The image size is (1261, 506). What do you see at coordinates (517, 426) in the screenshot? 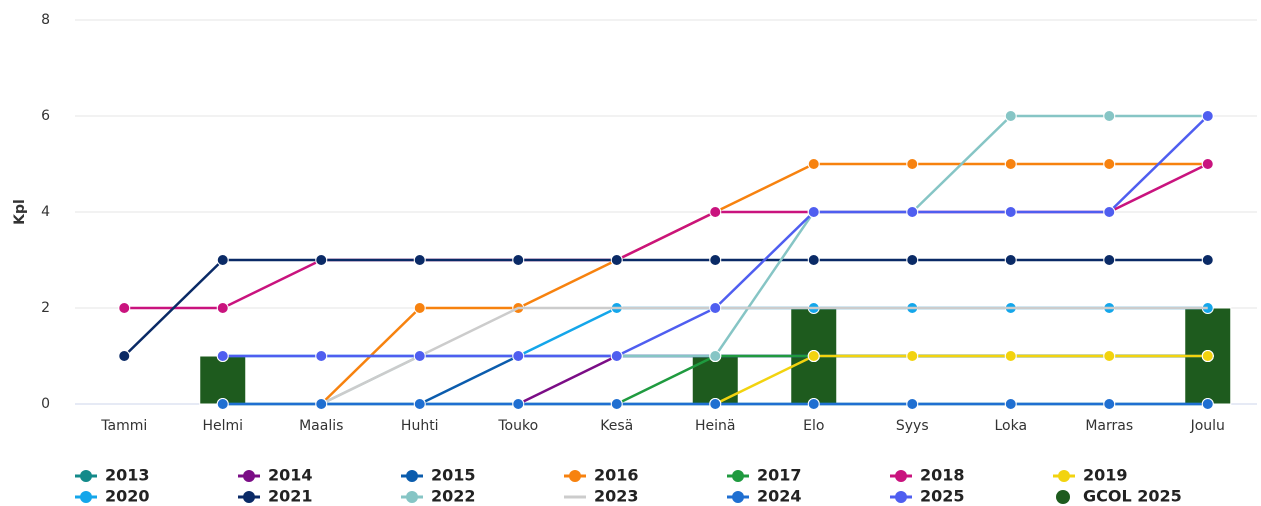
I see `x-tick-label: Touko` at bounding box center [517, 426].